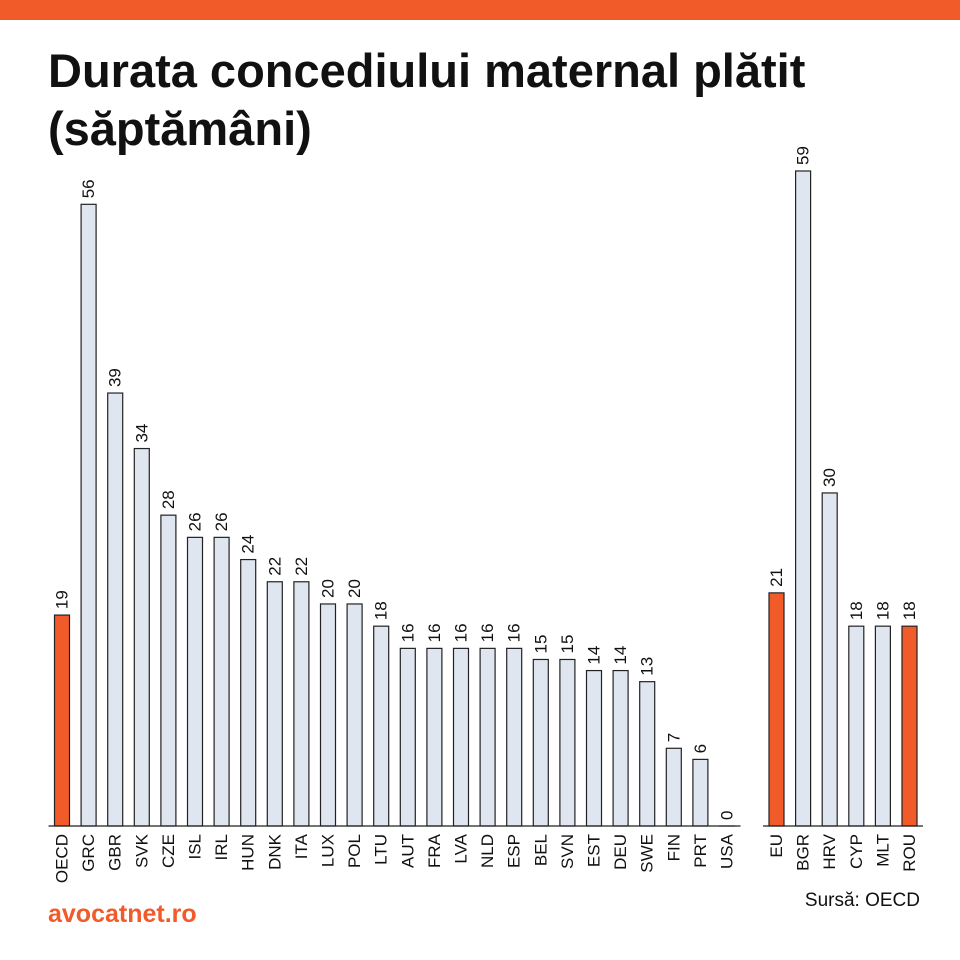 This screenshot has height=960, width=960. I want to click on value-label-hun: 24, so click(248, 544).